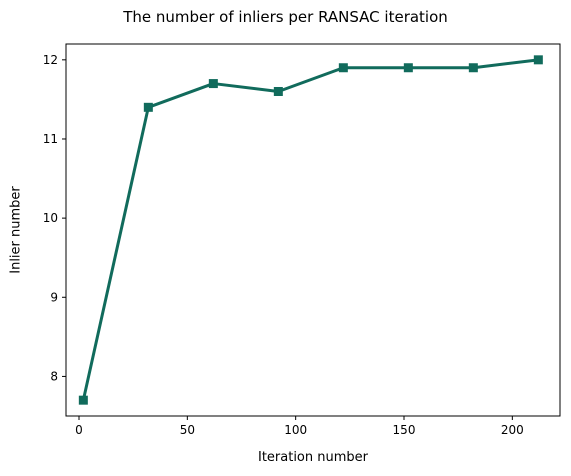 Image resolution: width=571 pixels, height=476 pixels. What do you see at coordinates (512, 430) in the screenshot?
I see `x-tick-label: 200` at bounding box center [512, 430].